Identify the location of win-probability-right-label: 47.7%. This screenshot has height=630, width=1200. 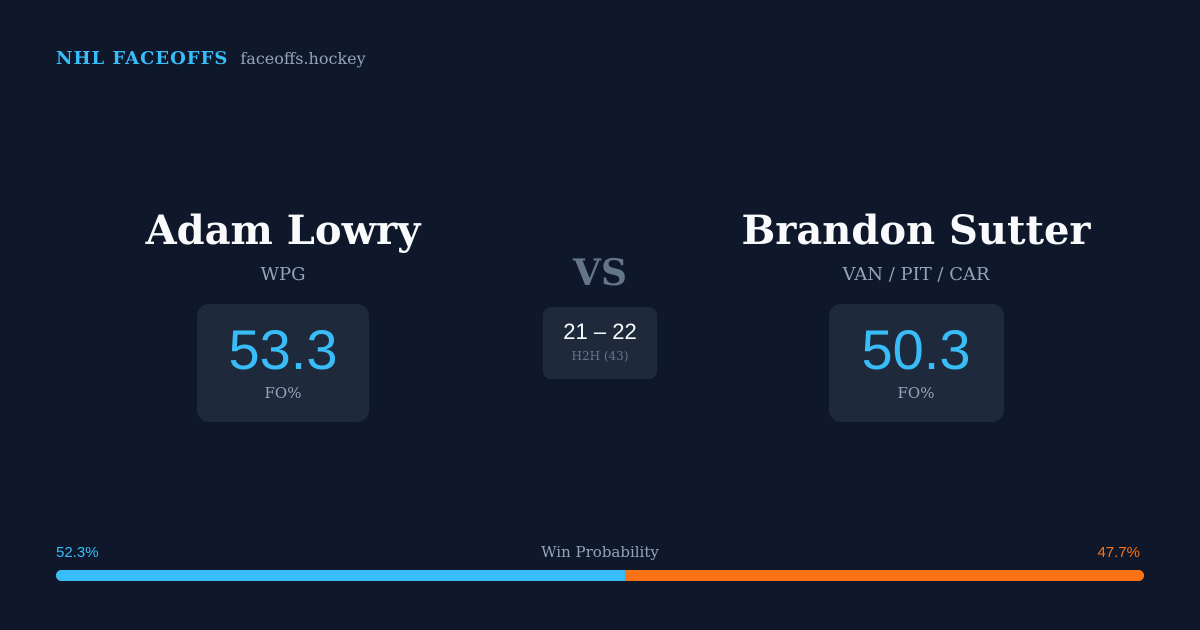
(1118, 552).